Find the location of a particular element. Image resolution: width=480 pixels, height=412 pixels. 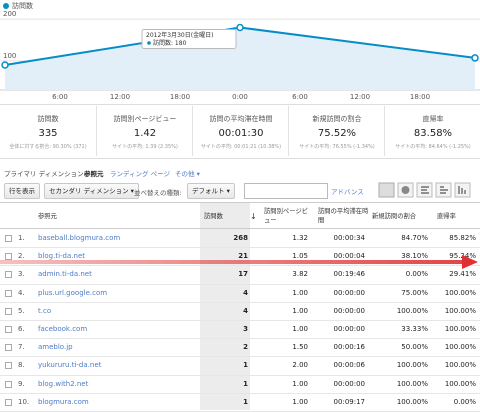

red-arrow is located at coordinates (239, 262).